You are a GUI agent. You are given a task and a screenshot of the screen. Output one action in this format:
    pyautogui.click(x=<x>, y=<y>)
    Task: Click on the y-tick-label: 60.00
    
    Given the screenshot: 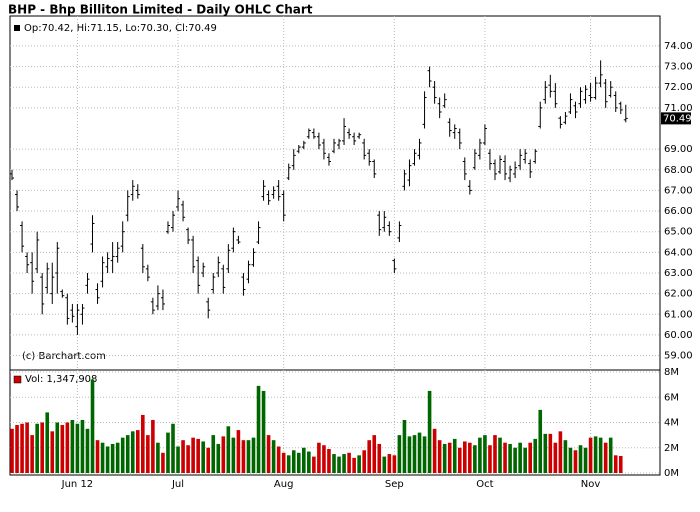 What is the action you would take?
    pyautogui.click(x=678, y=335)
    